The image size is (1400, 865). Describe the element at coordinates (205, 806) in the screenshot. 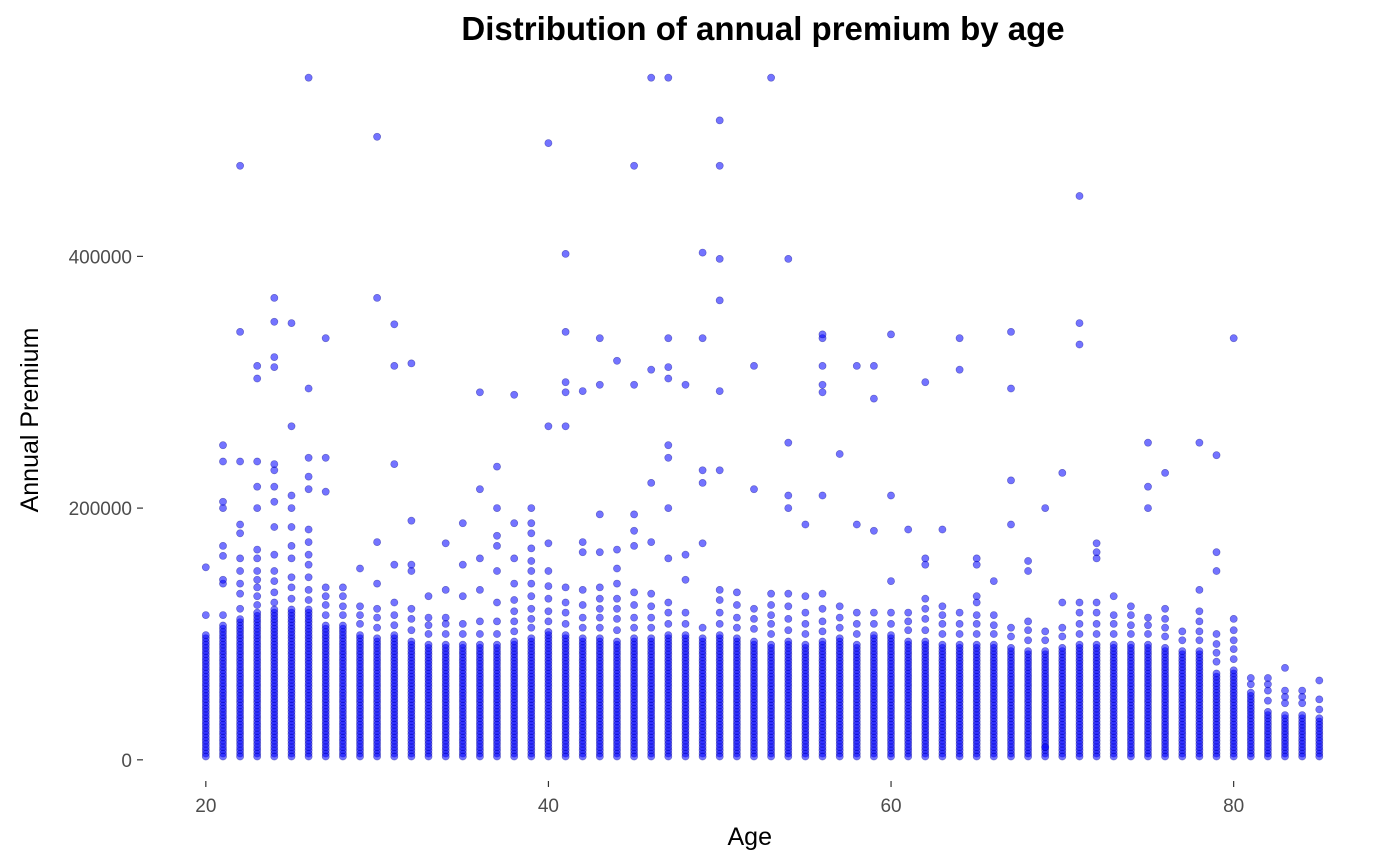

I see `x-tick-label: 20` at that location.